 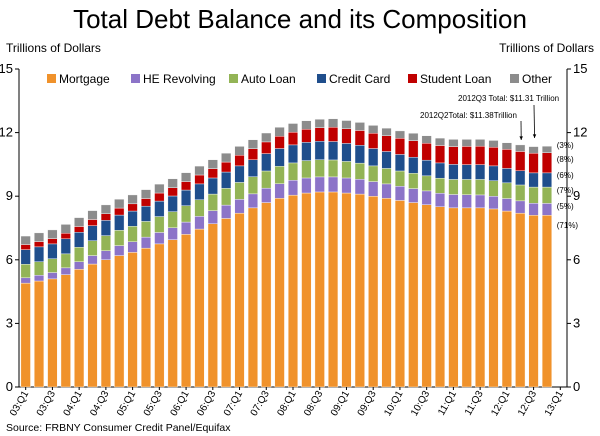 What do you see at coordinates (455, 79) in the screenshot?
I see `legend-label-student-loan: Student Loan` at bounding box center [455, 79].